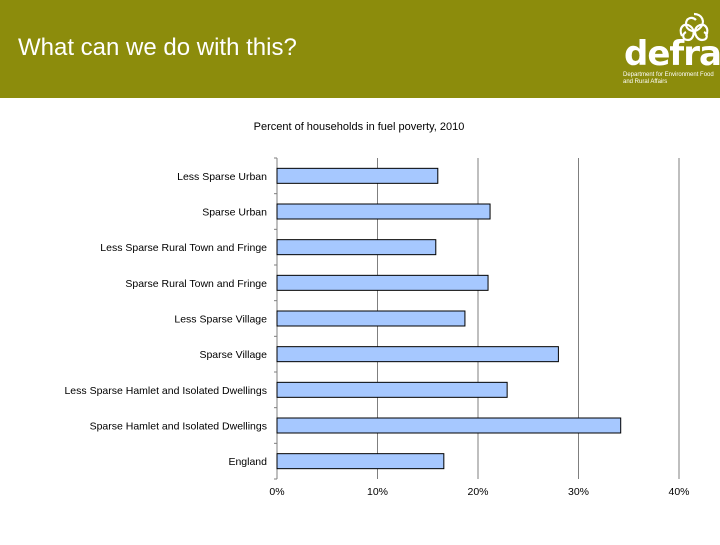  Describe the element at coordinates (247, 462) in the screenshot. I see `category-label: England` at that location.